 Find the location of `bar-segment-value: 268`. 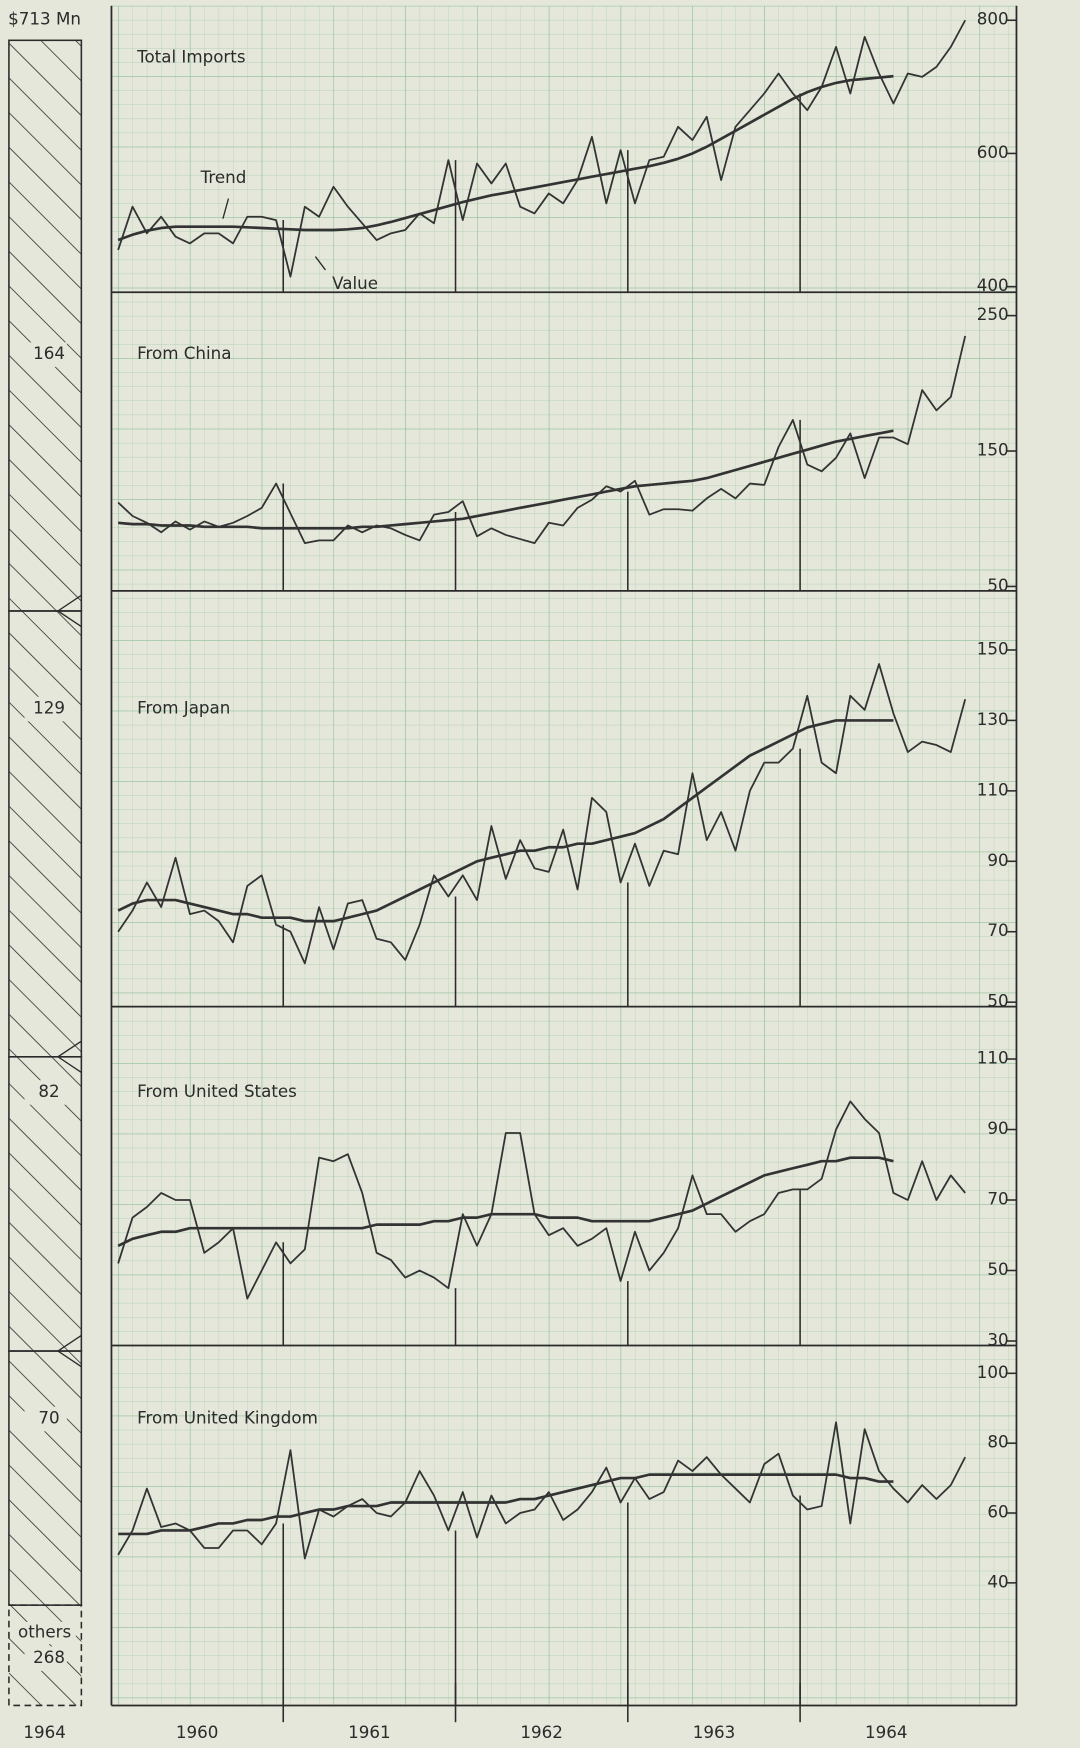

bar-segment-value: 268 is located at coordinates (49, 1657).